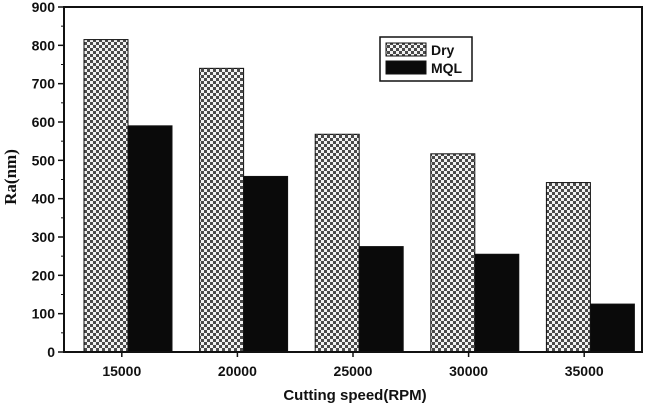 This screenshot has width=645, height=411. I want to click on legend-label-mql: MQL, so click(447, 68).